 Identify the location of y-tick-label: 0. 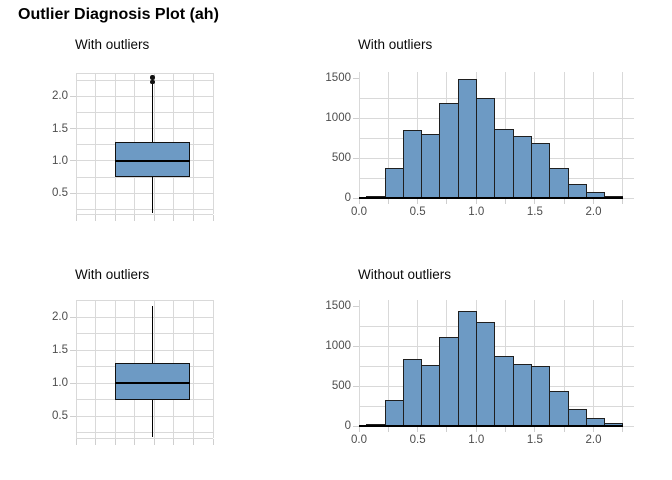
(347, 198).